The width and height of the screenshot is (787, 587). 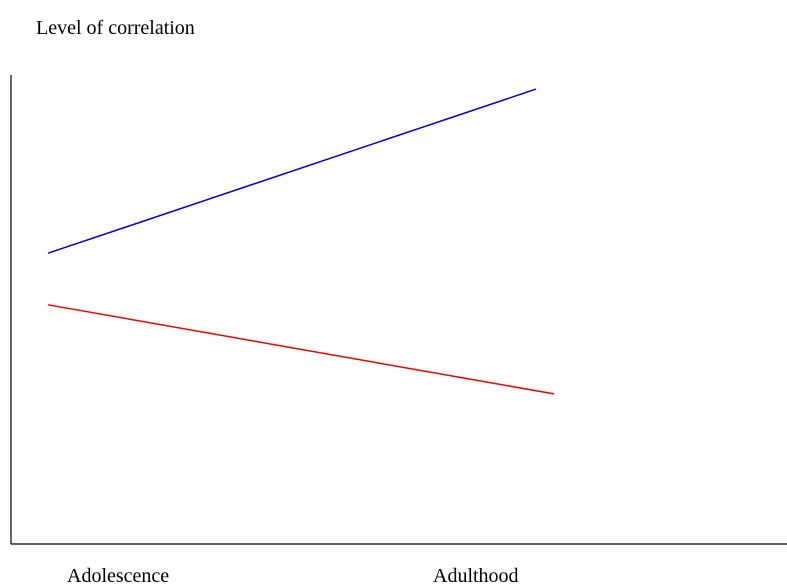 What do you see at coordinates (476, 576) in the screenshot?
I see `x-tick-label-adulthood: Adulthood` at bounding box center [476, 576].